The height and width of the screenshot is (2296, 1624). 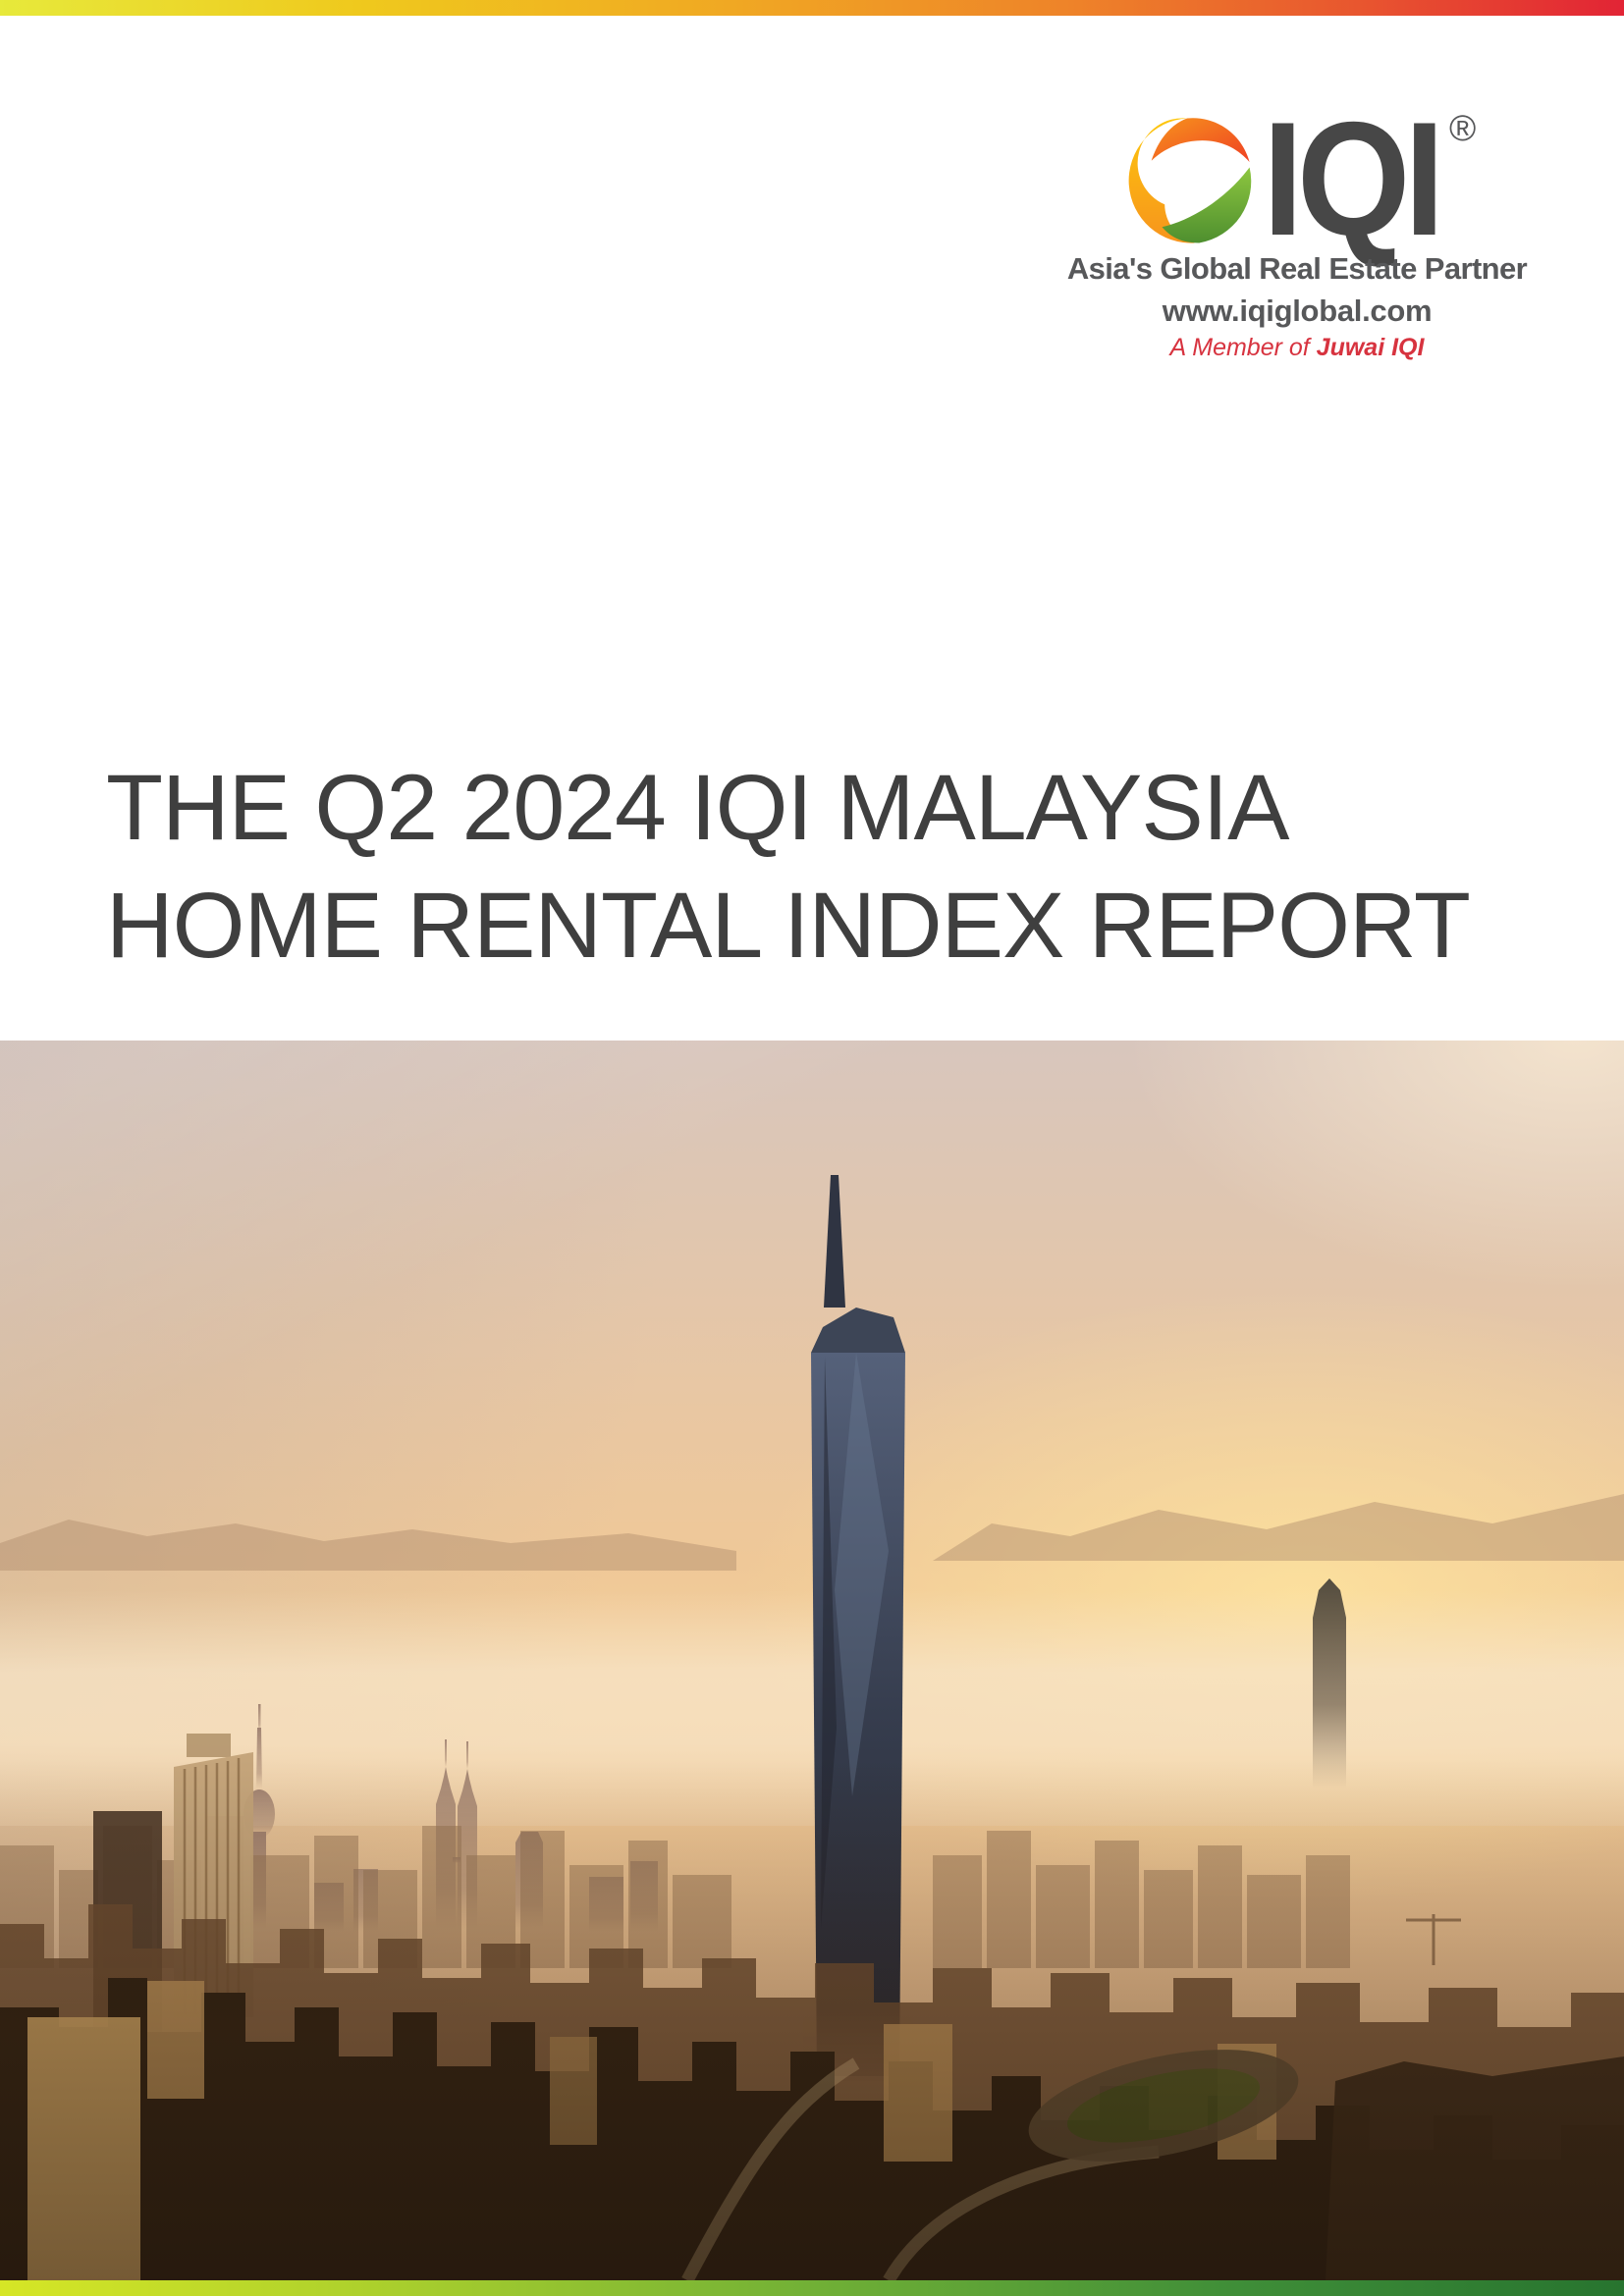 What do you see at coordinates (812, 8) in the screenshot?
I see `top-gradient-bar` at bounding box center [812, 8].